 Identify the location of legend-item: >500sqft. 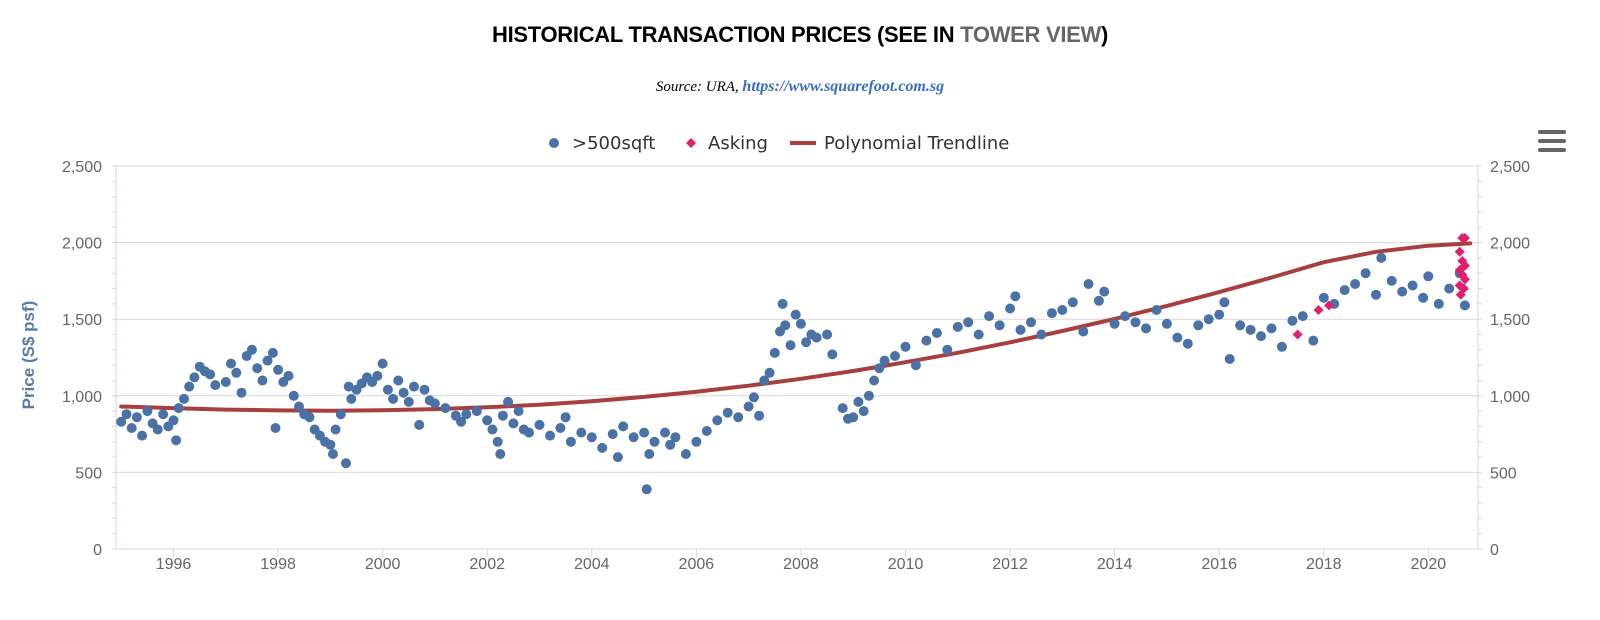
(602, 143).